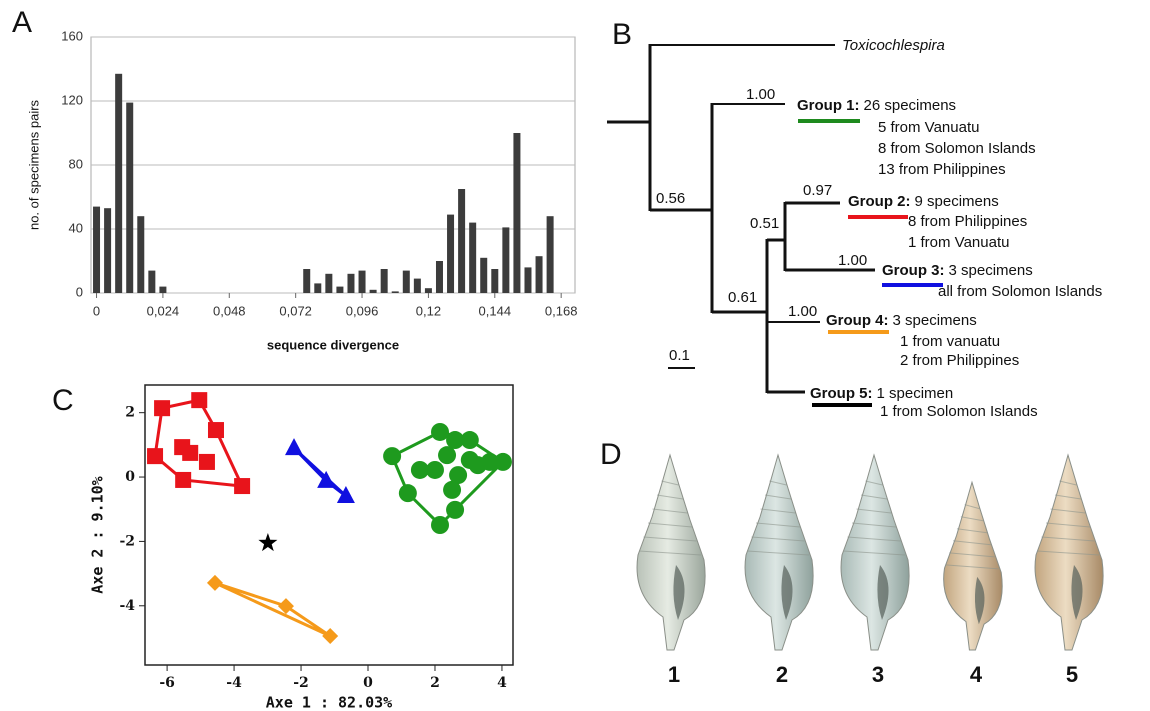 The height and width of the screenshot is (711, 1150). I want to click on y-tick-label: 0, so click(79, 291).